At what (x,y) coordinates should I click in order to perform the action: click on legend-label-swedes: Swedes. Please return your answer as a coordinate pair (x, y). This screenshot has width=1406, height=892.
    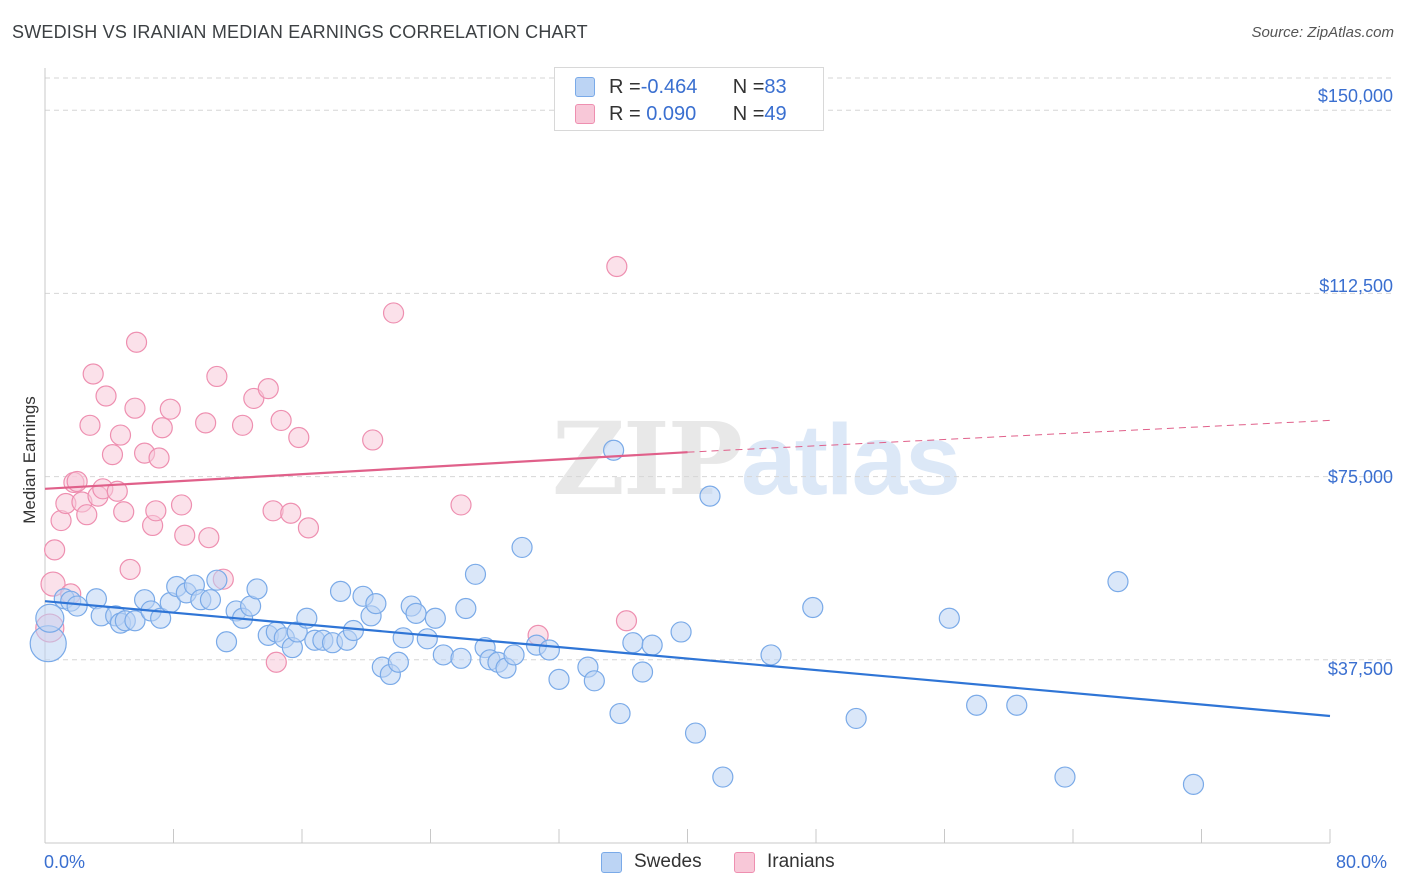
    Looking at the image, I should click on (668, 861).